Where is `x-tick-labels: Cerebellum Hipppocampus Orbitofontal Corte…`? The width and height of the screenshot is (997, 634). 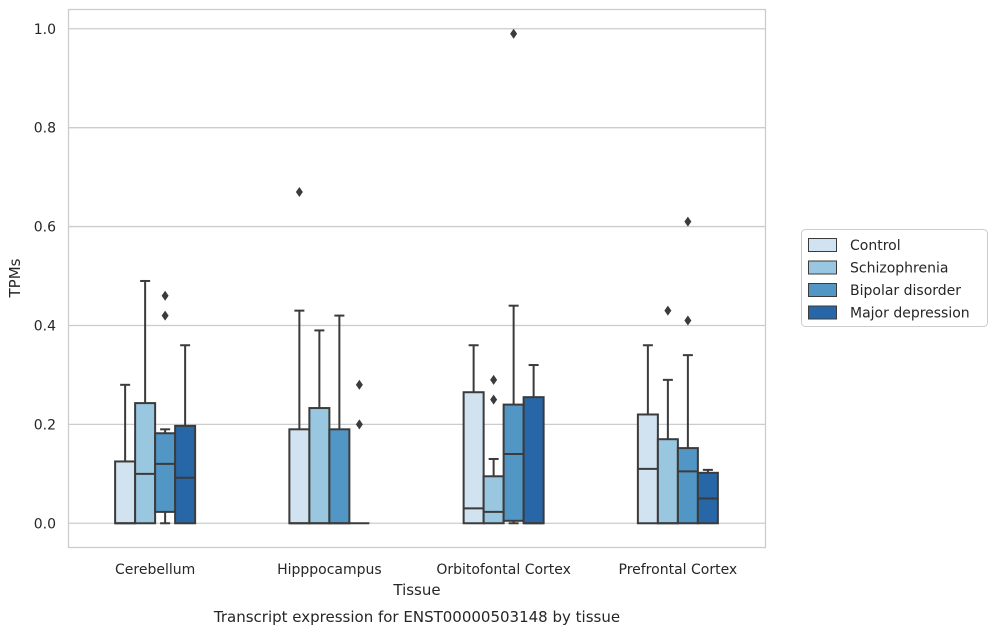
x-tick-labels: Cerebellum Hipppocampus Orbitofontal Corte… is located at coordinates (426, 570).